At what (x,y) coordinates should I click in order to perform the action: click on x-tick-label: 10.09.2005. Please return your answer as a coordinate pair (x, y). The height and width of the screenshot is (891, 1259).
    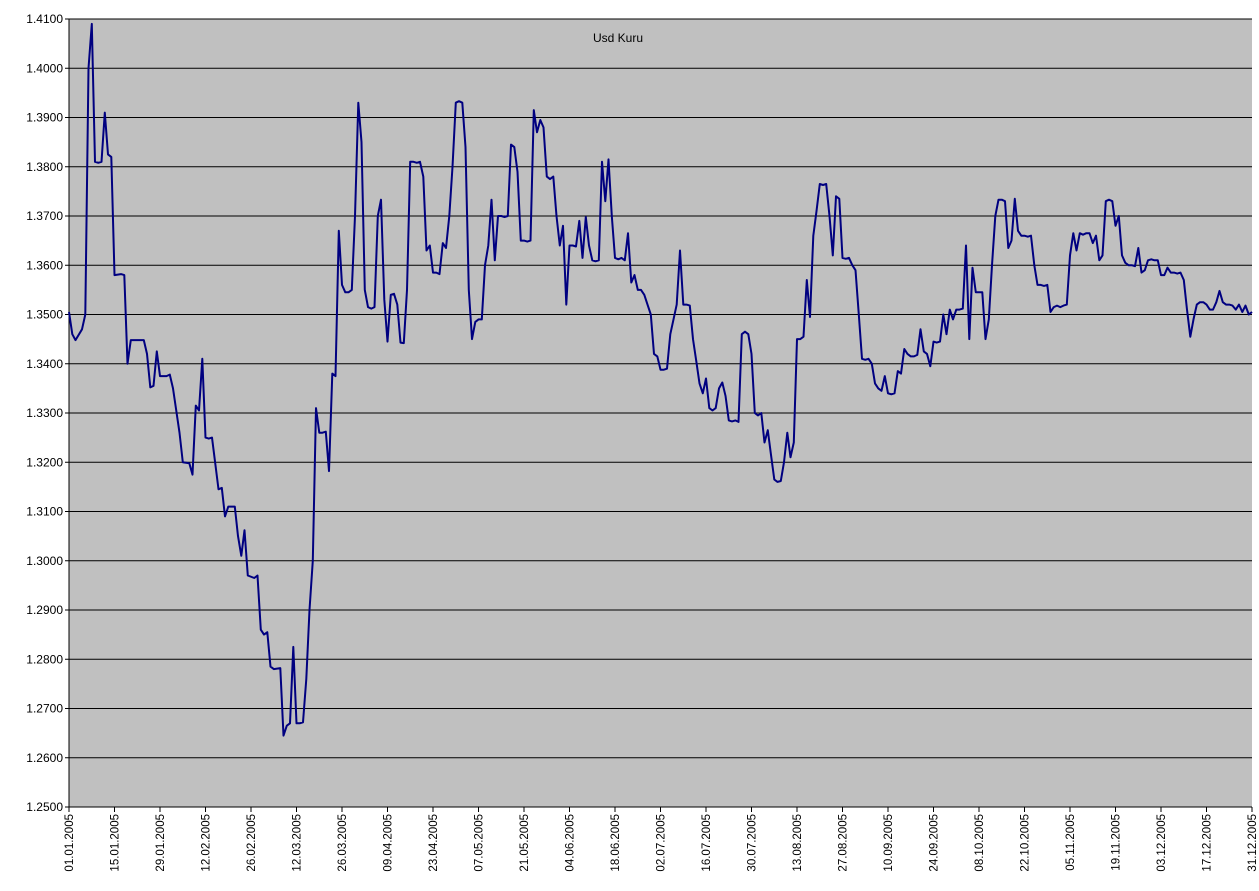
    Looking at the image, I should click on (889, 843).